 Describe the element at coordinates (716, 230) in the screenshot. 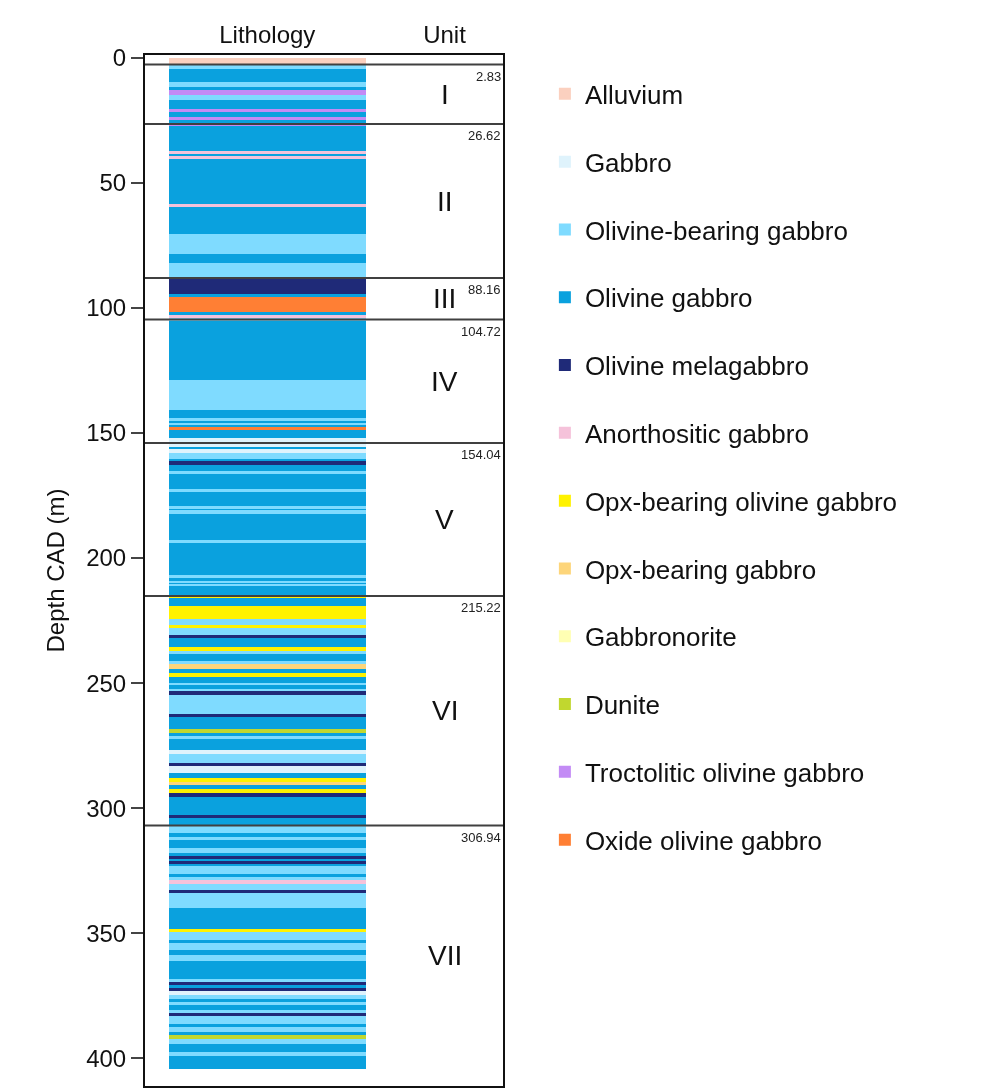

I see `legend-label: Olivine-bearing gabbro` at that location.